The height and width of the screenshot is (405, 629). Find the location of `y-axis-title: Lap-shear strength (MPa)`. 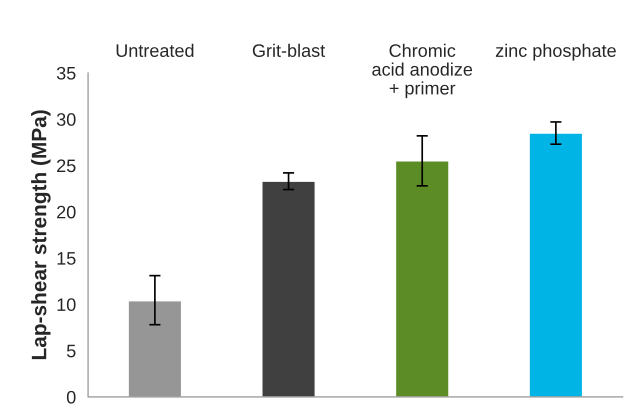

y-axis-title: Lap-shear strength (MPa) is located at coordinates (41, 235).